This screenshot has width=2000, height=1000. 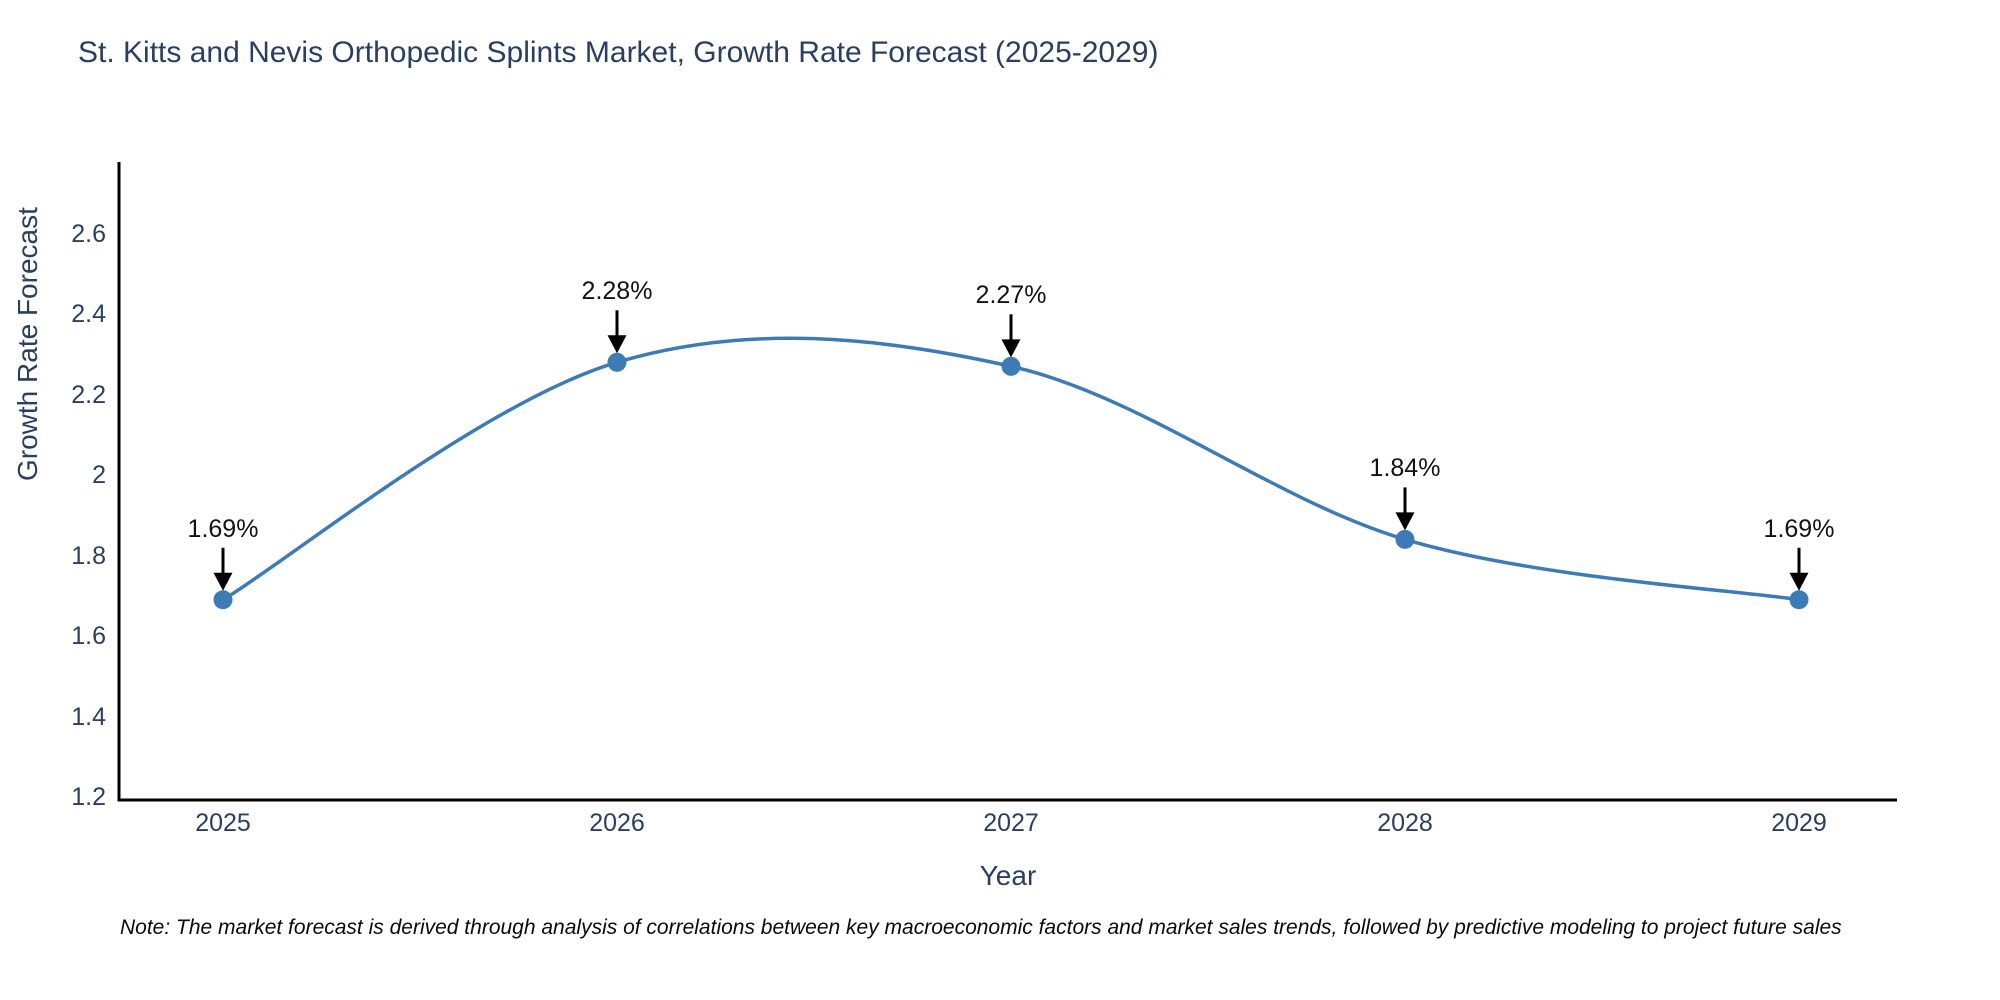 I want to click on x-axis-title: Year, so click(x=1008, y=875).